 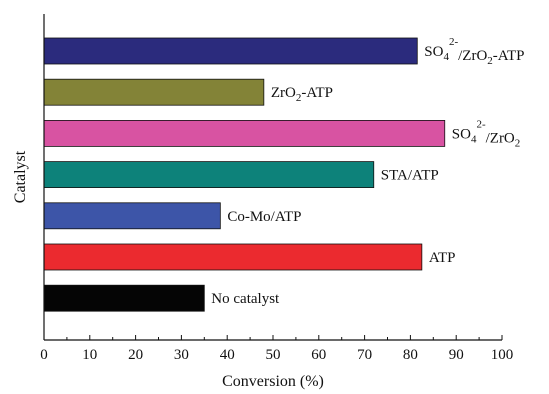 What do you see at coordinates (264, 217) in the screenshot?
I see `bar-label-4: Co-Mo/ATP` at bounding box center [264, 217].